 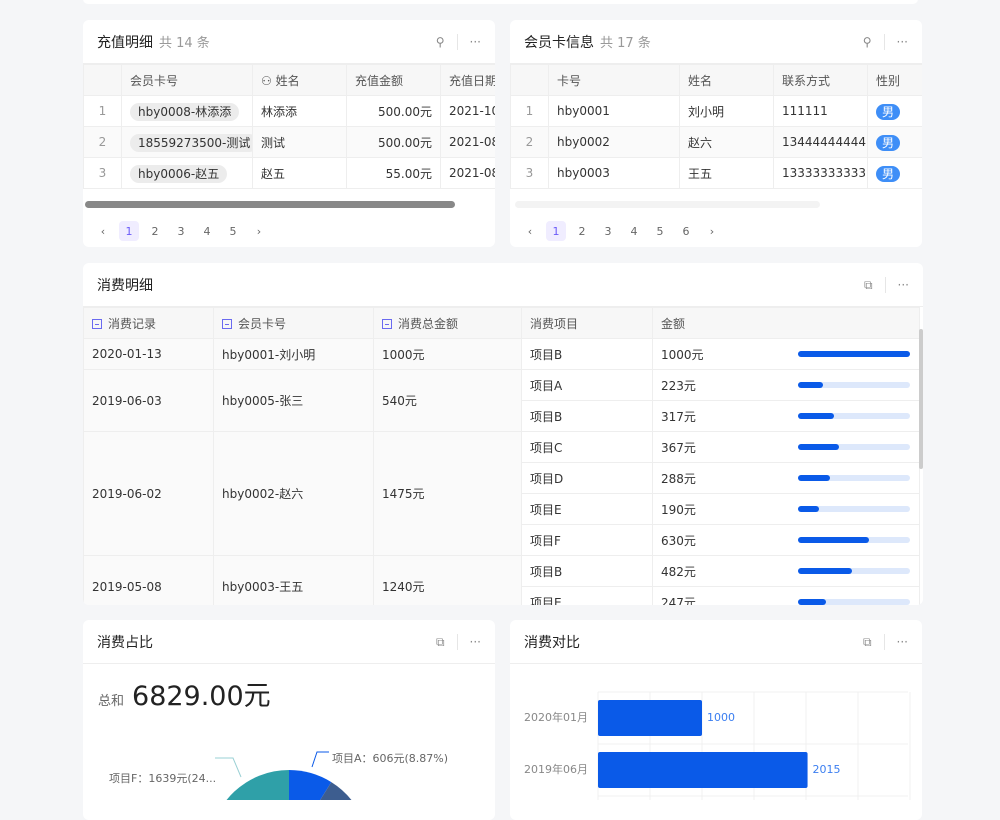 I want to click on table-row: 项目E 247元, so click(x=502, y=595).